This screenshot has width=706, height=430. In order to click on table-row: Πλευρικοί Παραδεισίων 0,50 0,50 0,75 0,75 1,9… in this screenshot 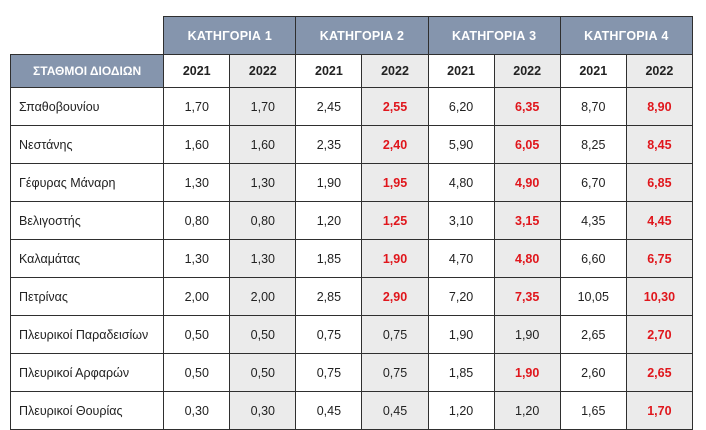, I will do `click(351, 334)`.